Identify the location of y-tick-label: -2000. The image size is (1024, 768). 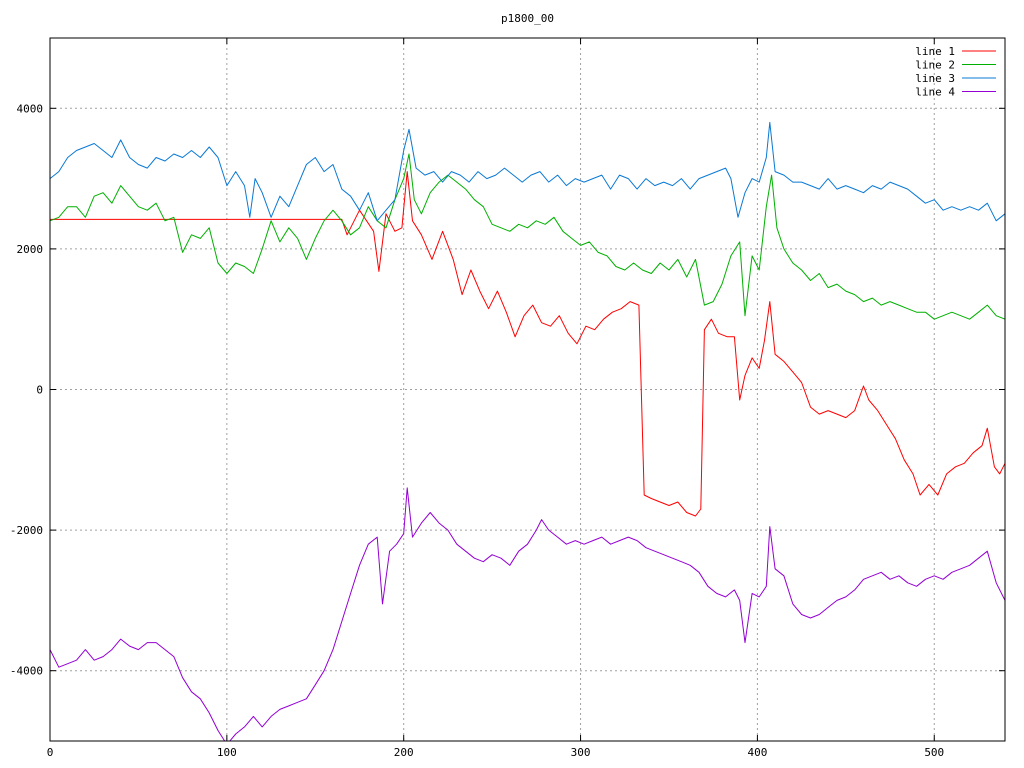
(26, 530).